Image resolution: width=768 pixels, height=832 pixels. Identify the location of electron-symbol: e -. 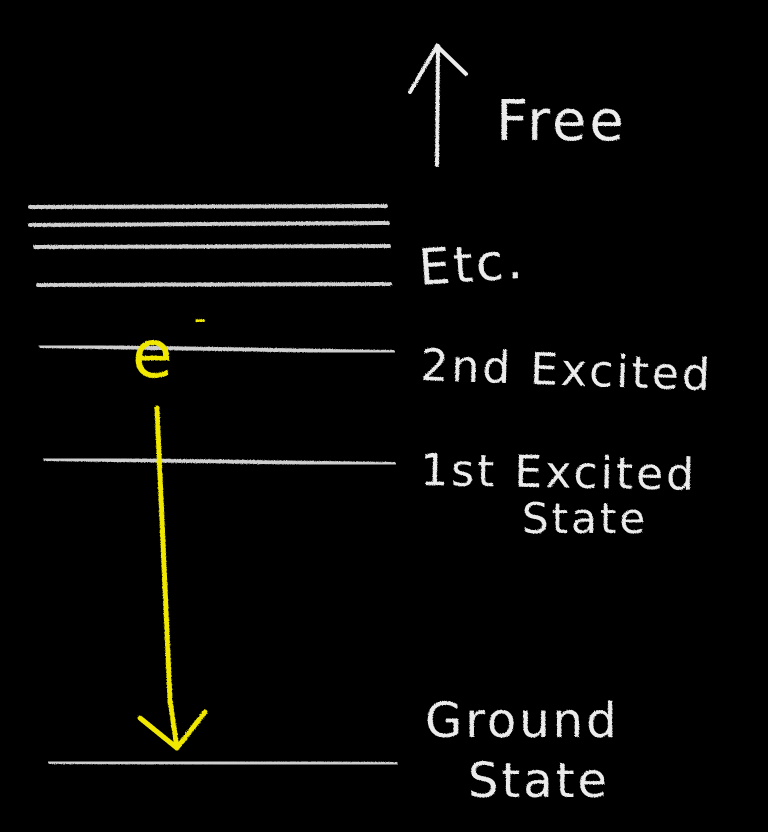
(169, 346).